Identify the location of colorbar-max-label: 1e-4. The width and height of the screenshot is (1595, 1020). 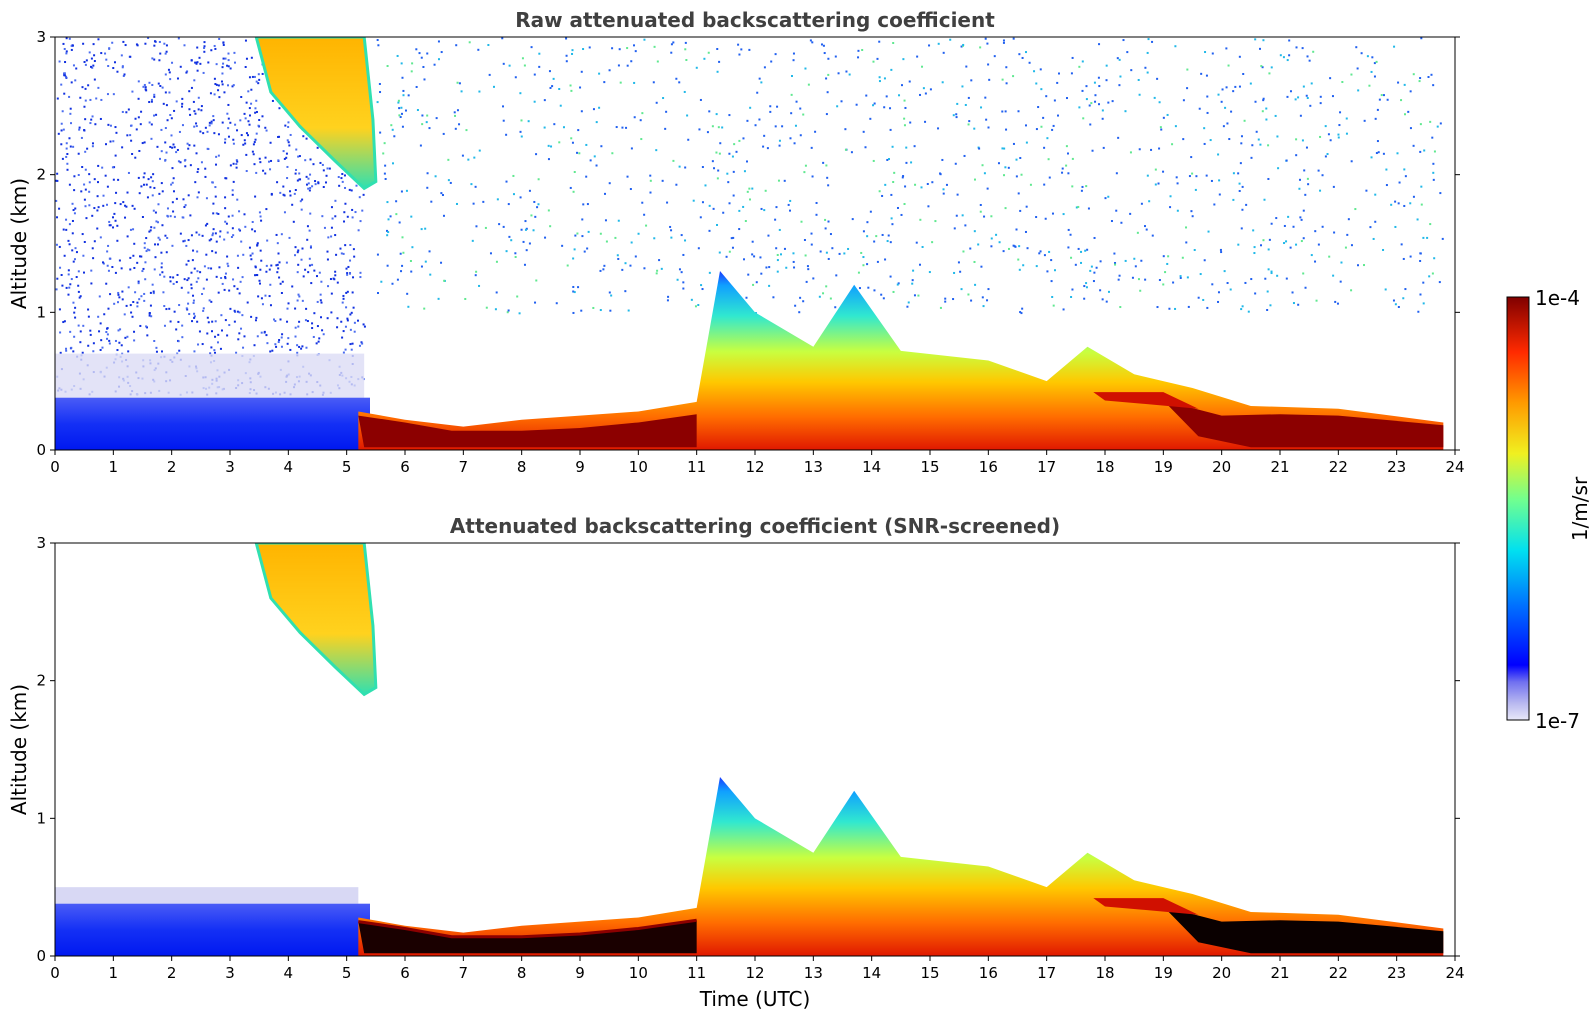
(1557, 298).